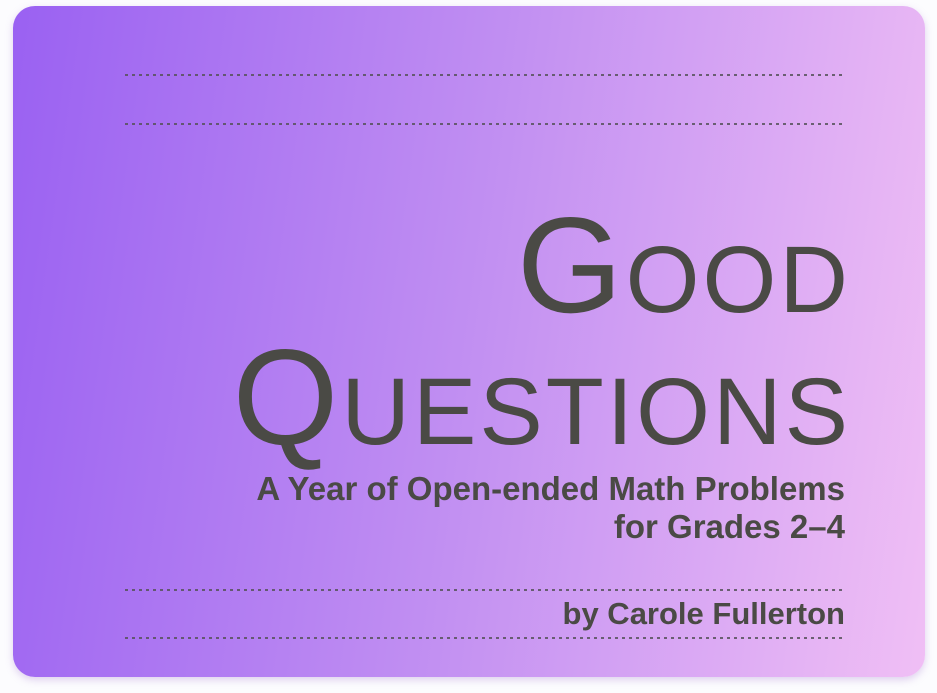 The width and height of the screenshot is (937, 693). I want to click on byline: by Carole Fullerton, so click(703, 613).